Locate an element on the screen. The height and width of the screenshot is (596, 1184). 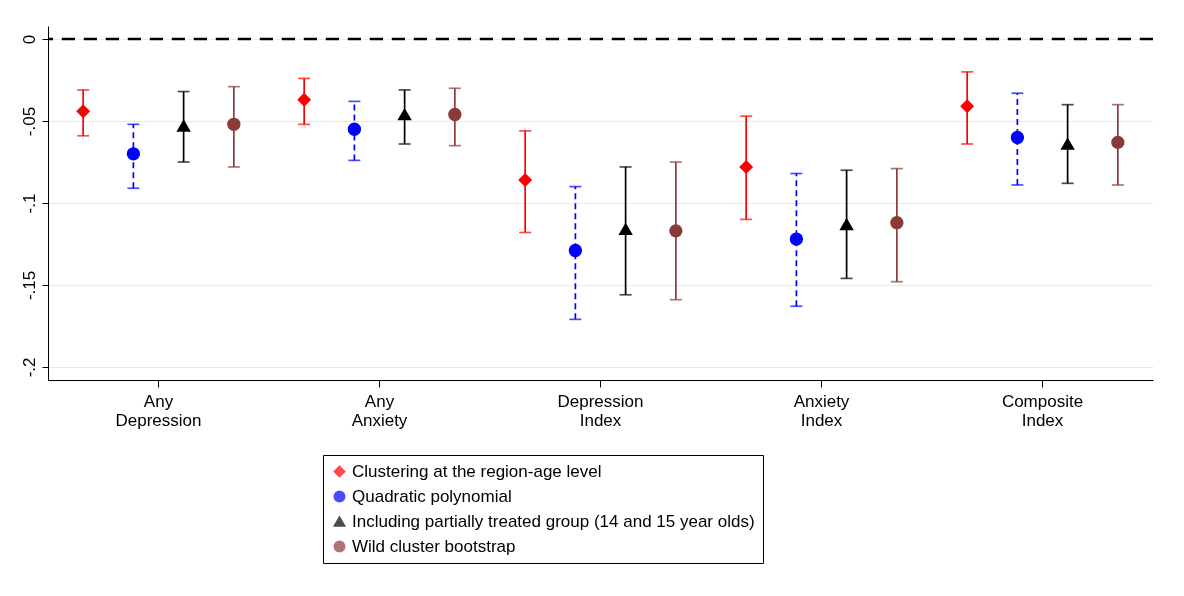
y-tick-label: -.2 is located at coordinates (29, 367).